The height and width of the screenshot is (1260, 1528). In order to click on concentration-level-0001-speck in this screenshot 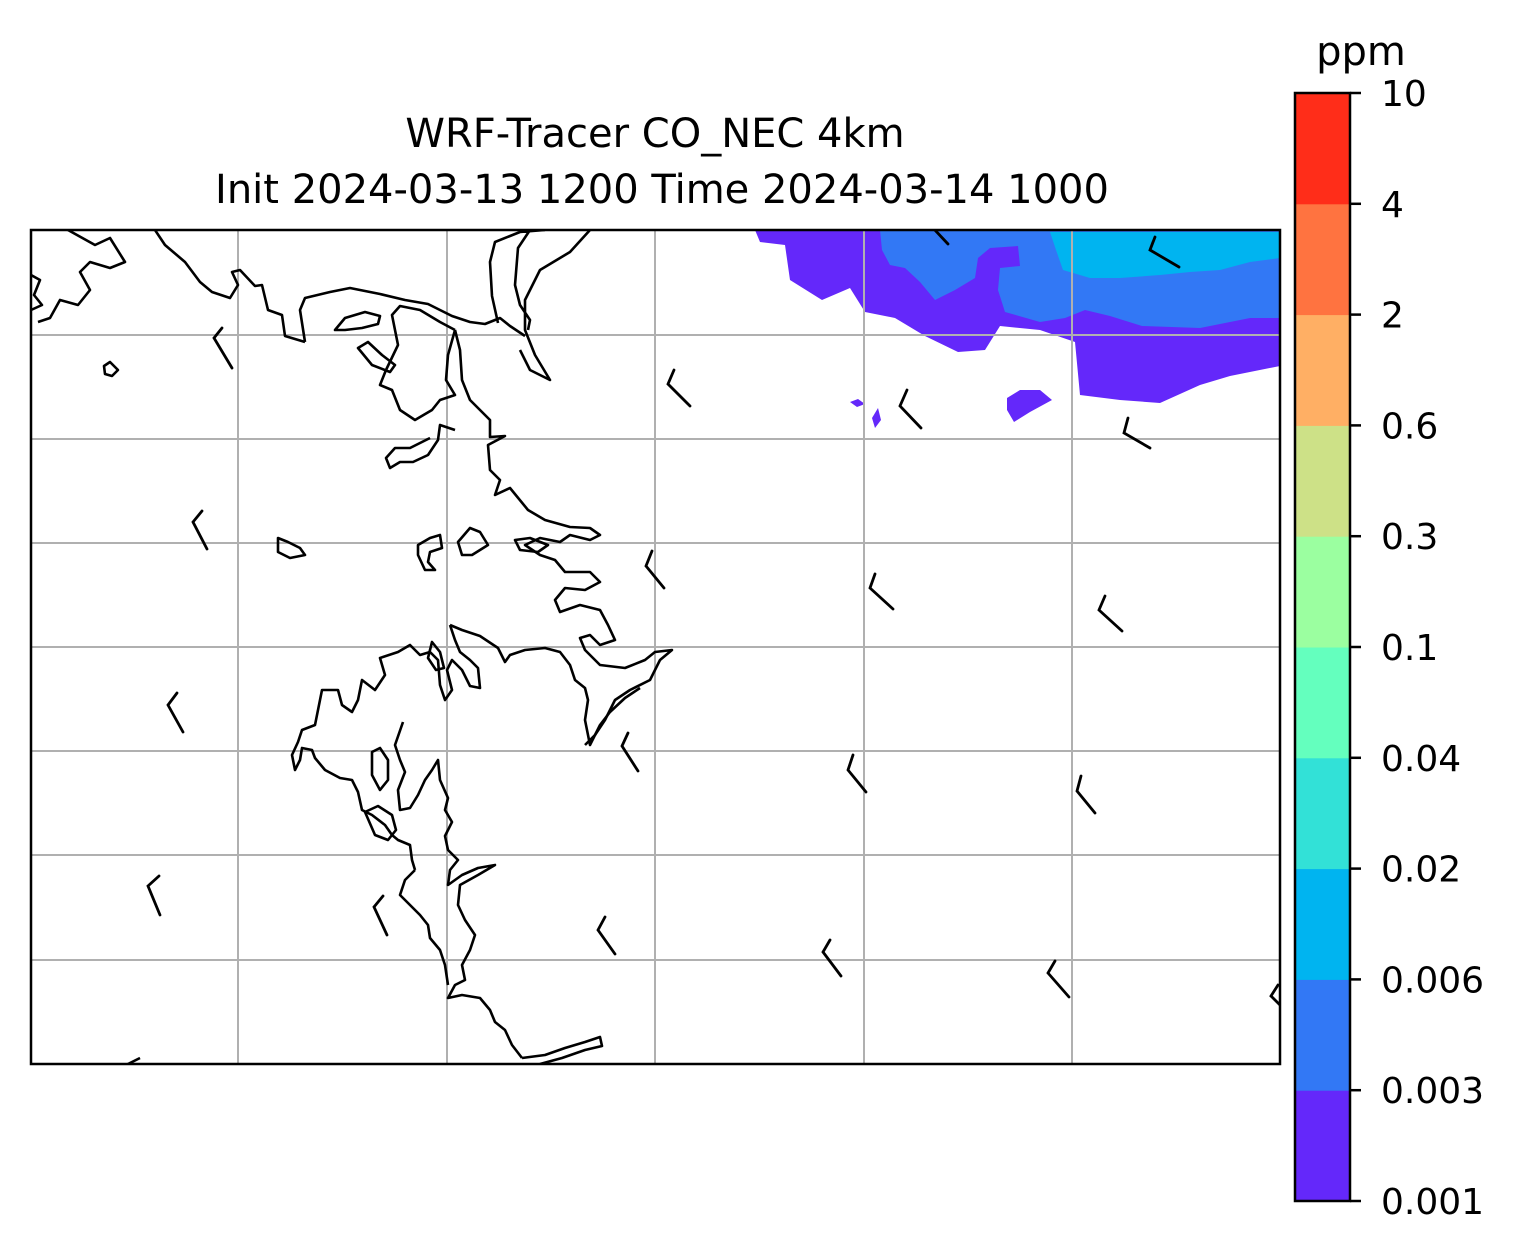, I will do `click(865, 413)`.